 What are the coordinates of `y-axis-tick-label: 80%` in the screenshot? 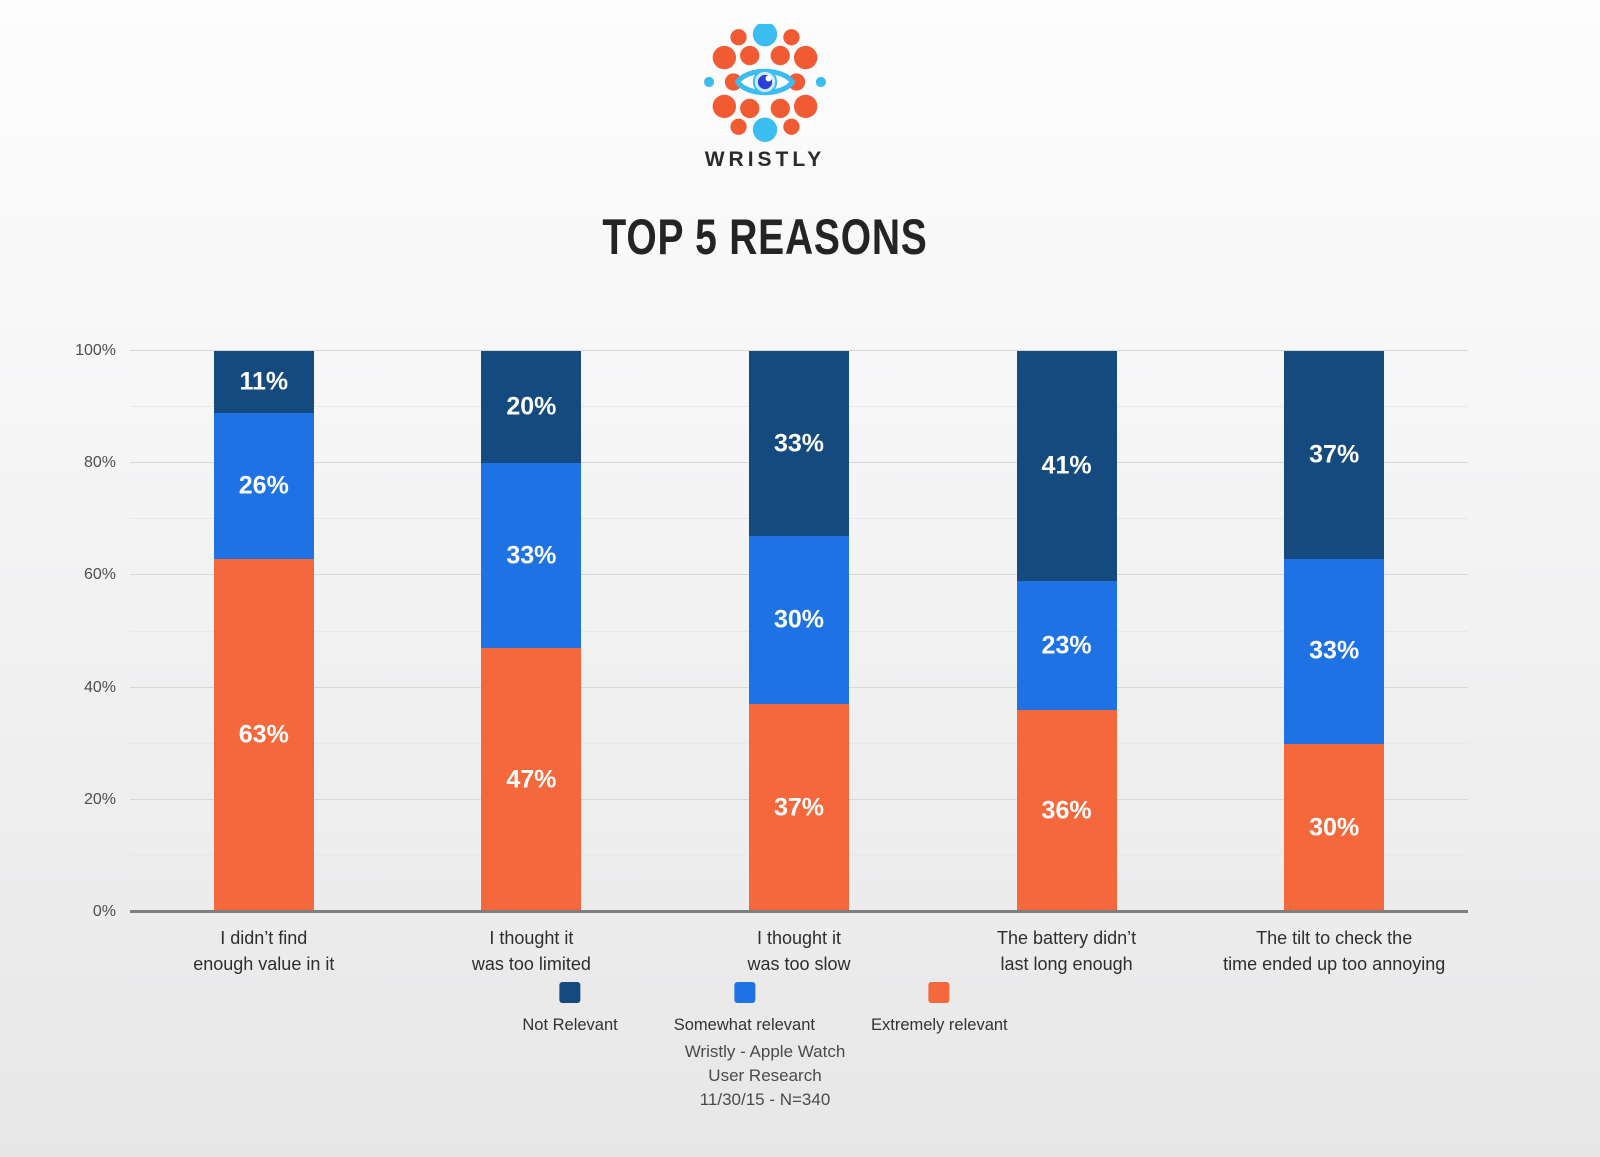 It's located at (99, 463).